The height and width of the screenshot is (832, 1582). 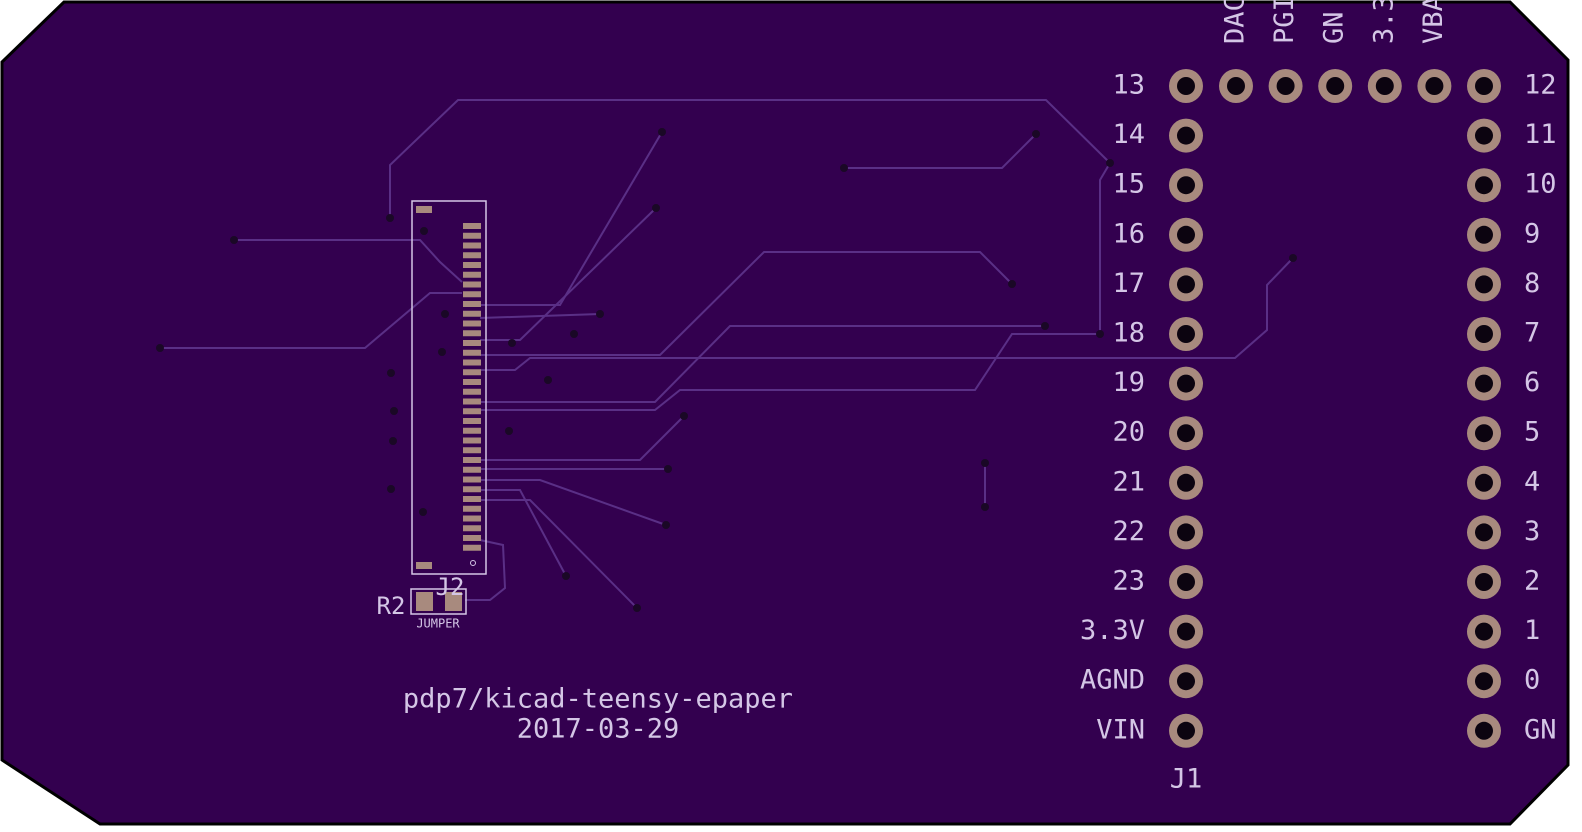 I want to click on pin-label: 11, so click(x=1540, y=134).